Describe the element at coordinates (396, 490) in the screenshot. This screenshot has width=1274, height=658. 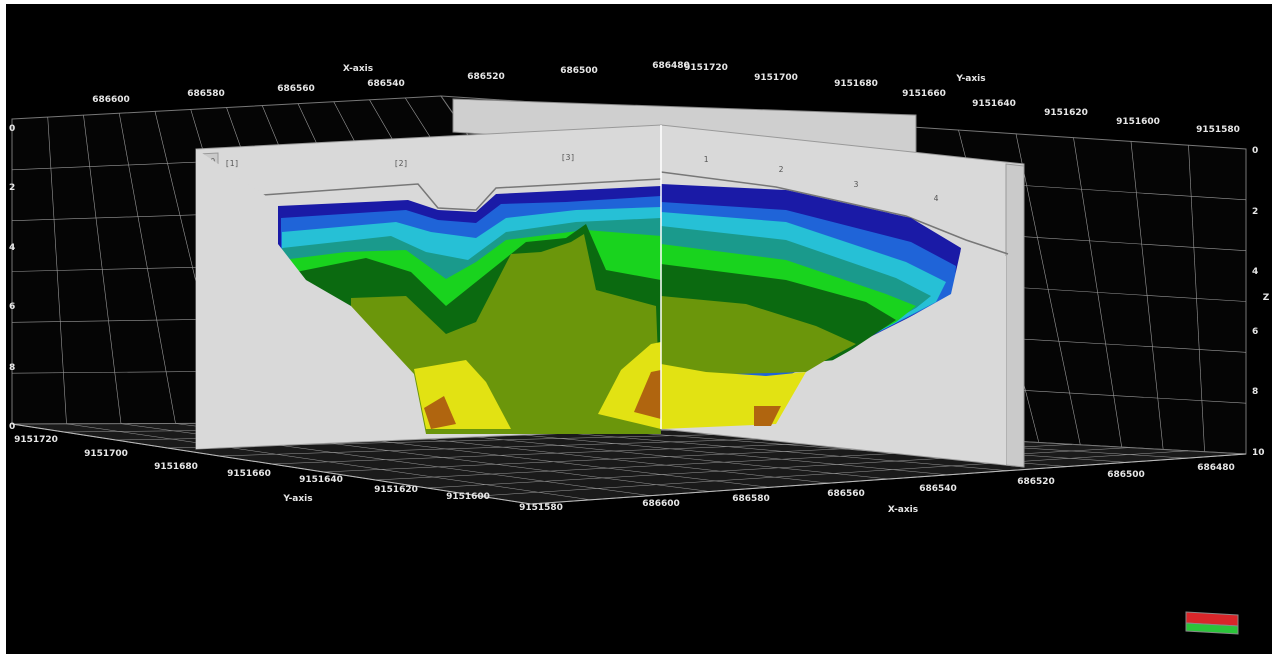
I see `bottom-y-tick-label: 9151620` at that location.